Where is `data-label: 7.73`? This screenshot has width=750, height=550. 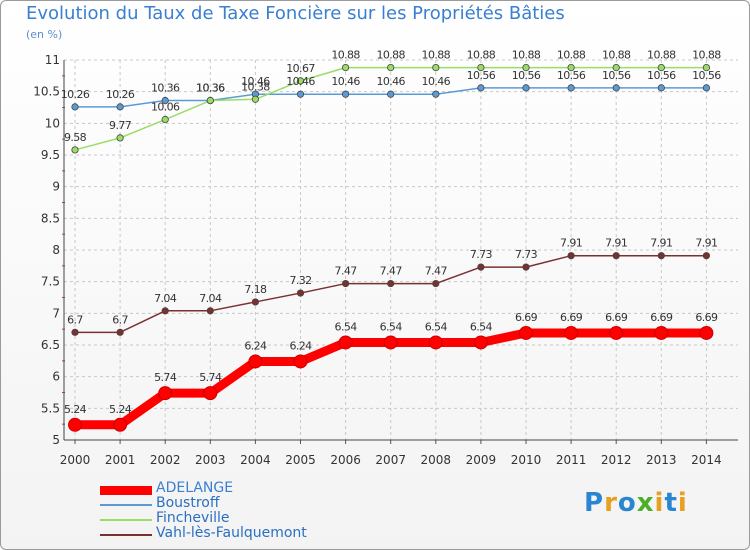 data-label: 7.73 is located at coordinates (481, 254).